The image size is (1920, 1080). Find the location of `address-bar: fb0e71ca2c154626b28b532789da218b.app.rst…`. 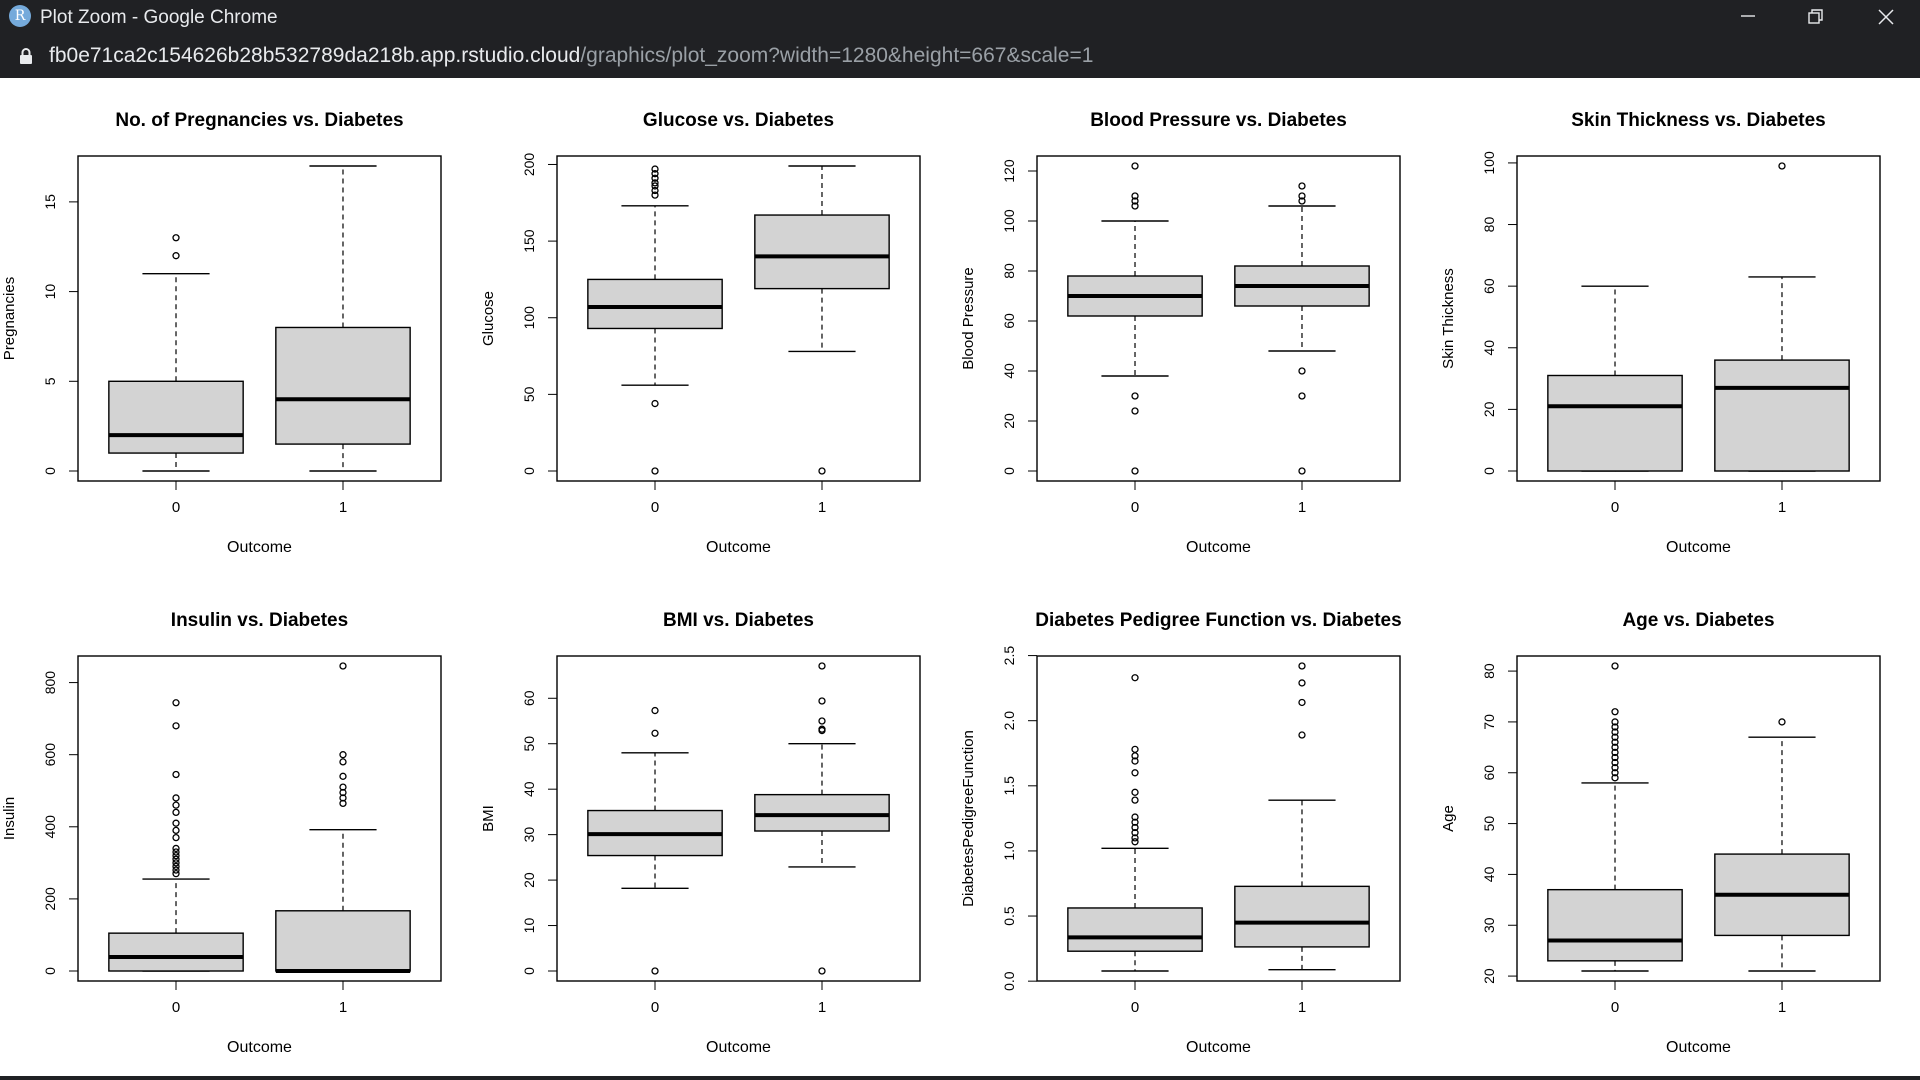

address-bar: fb0e71ca2c154626b28b532789da218b.app.rst… is located at coordinates (960, 57).